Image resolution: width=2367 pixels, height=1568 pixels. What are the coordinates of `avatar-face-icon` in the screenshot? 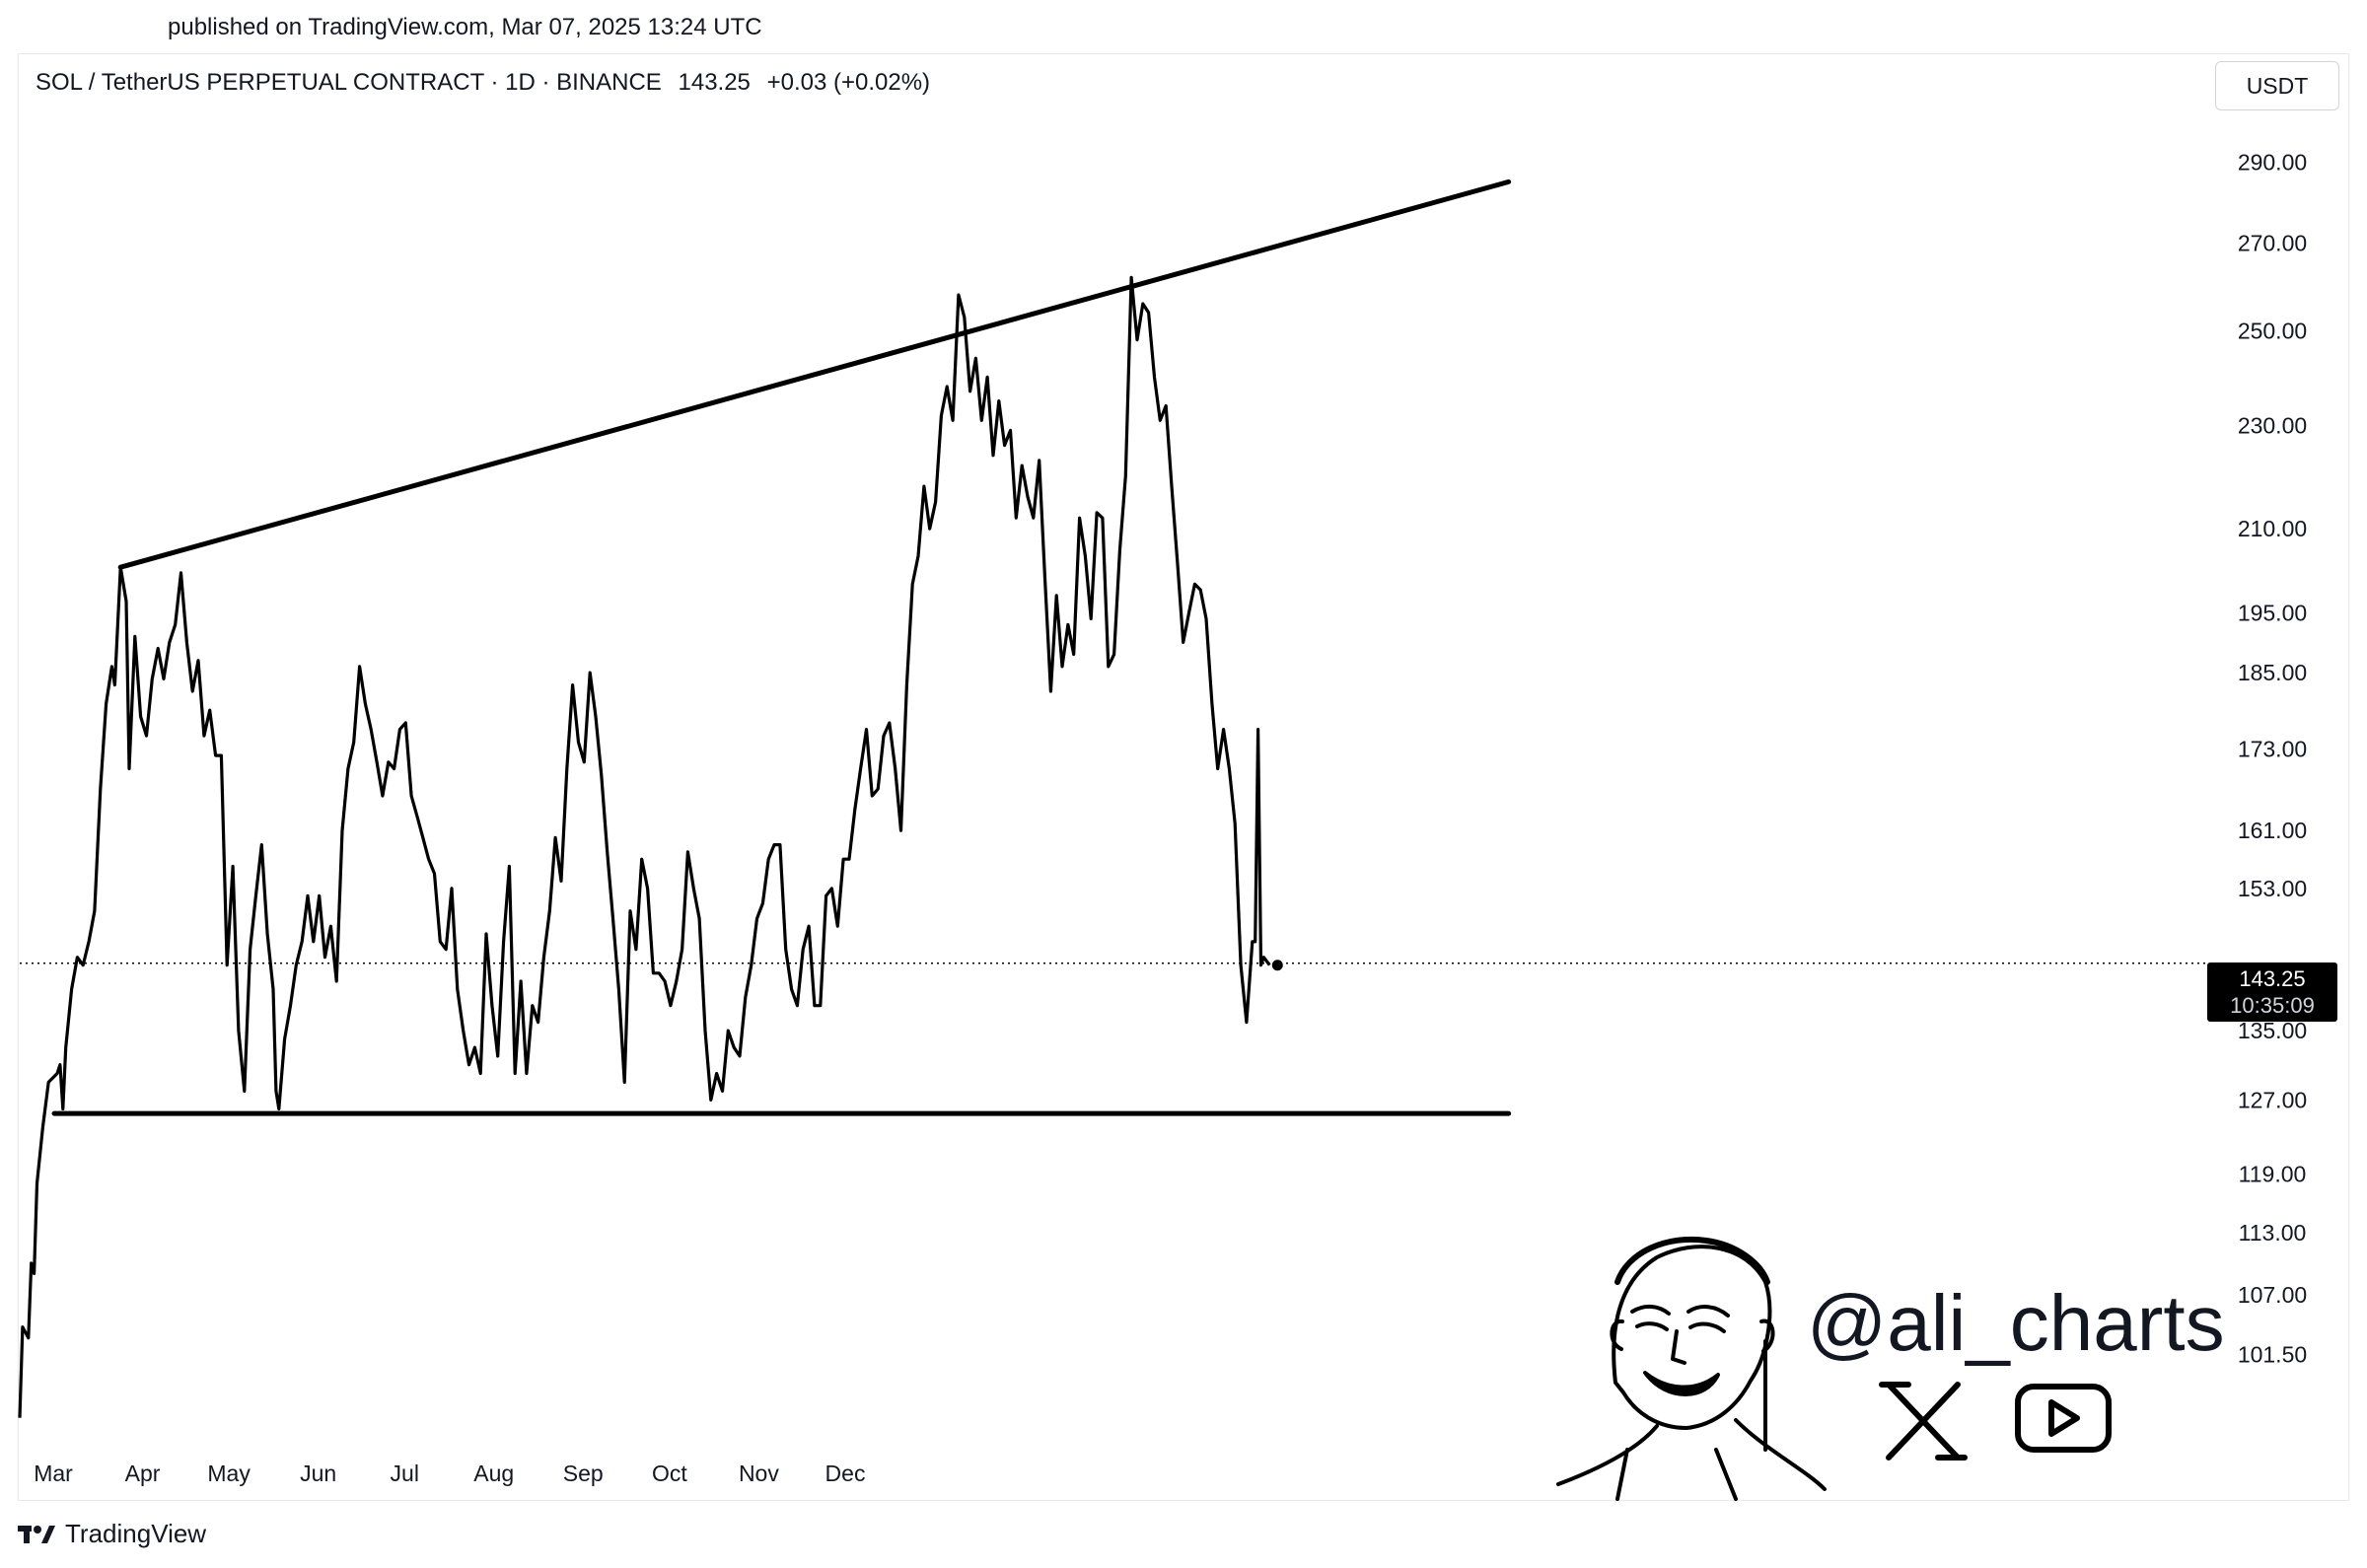 It's located at (1691, 1368).